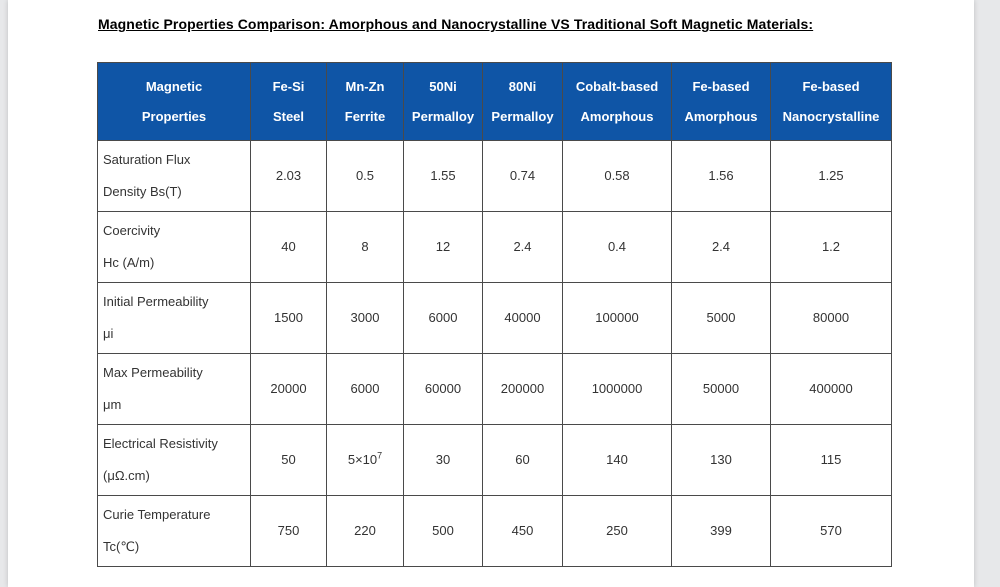 The height and width of the screenshot is (587, 1000). Describe the element at coordinates (288, 247) in the screenshot. I see `value-cell: 40` at that location.